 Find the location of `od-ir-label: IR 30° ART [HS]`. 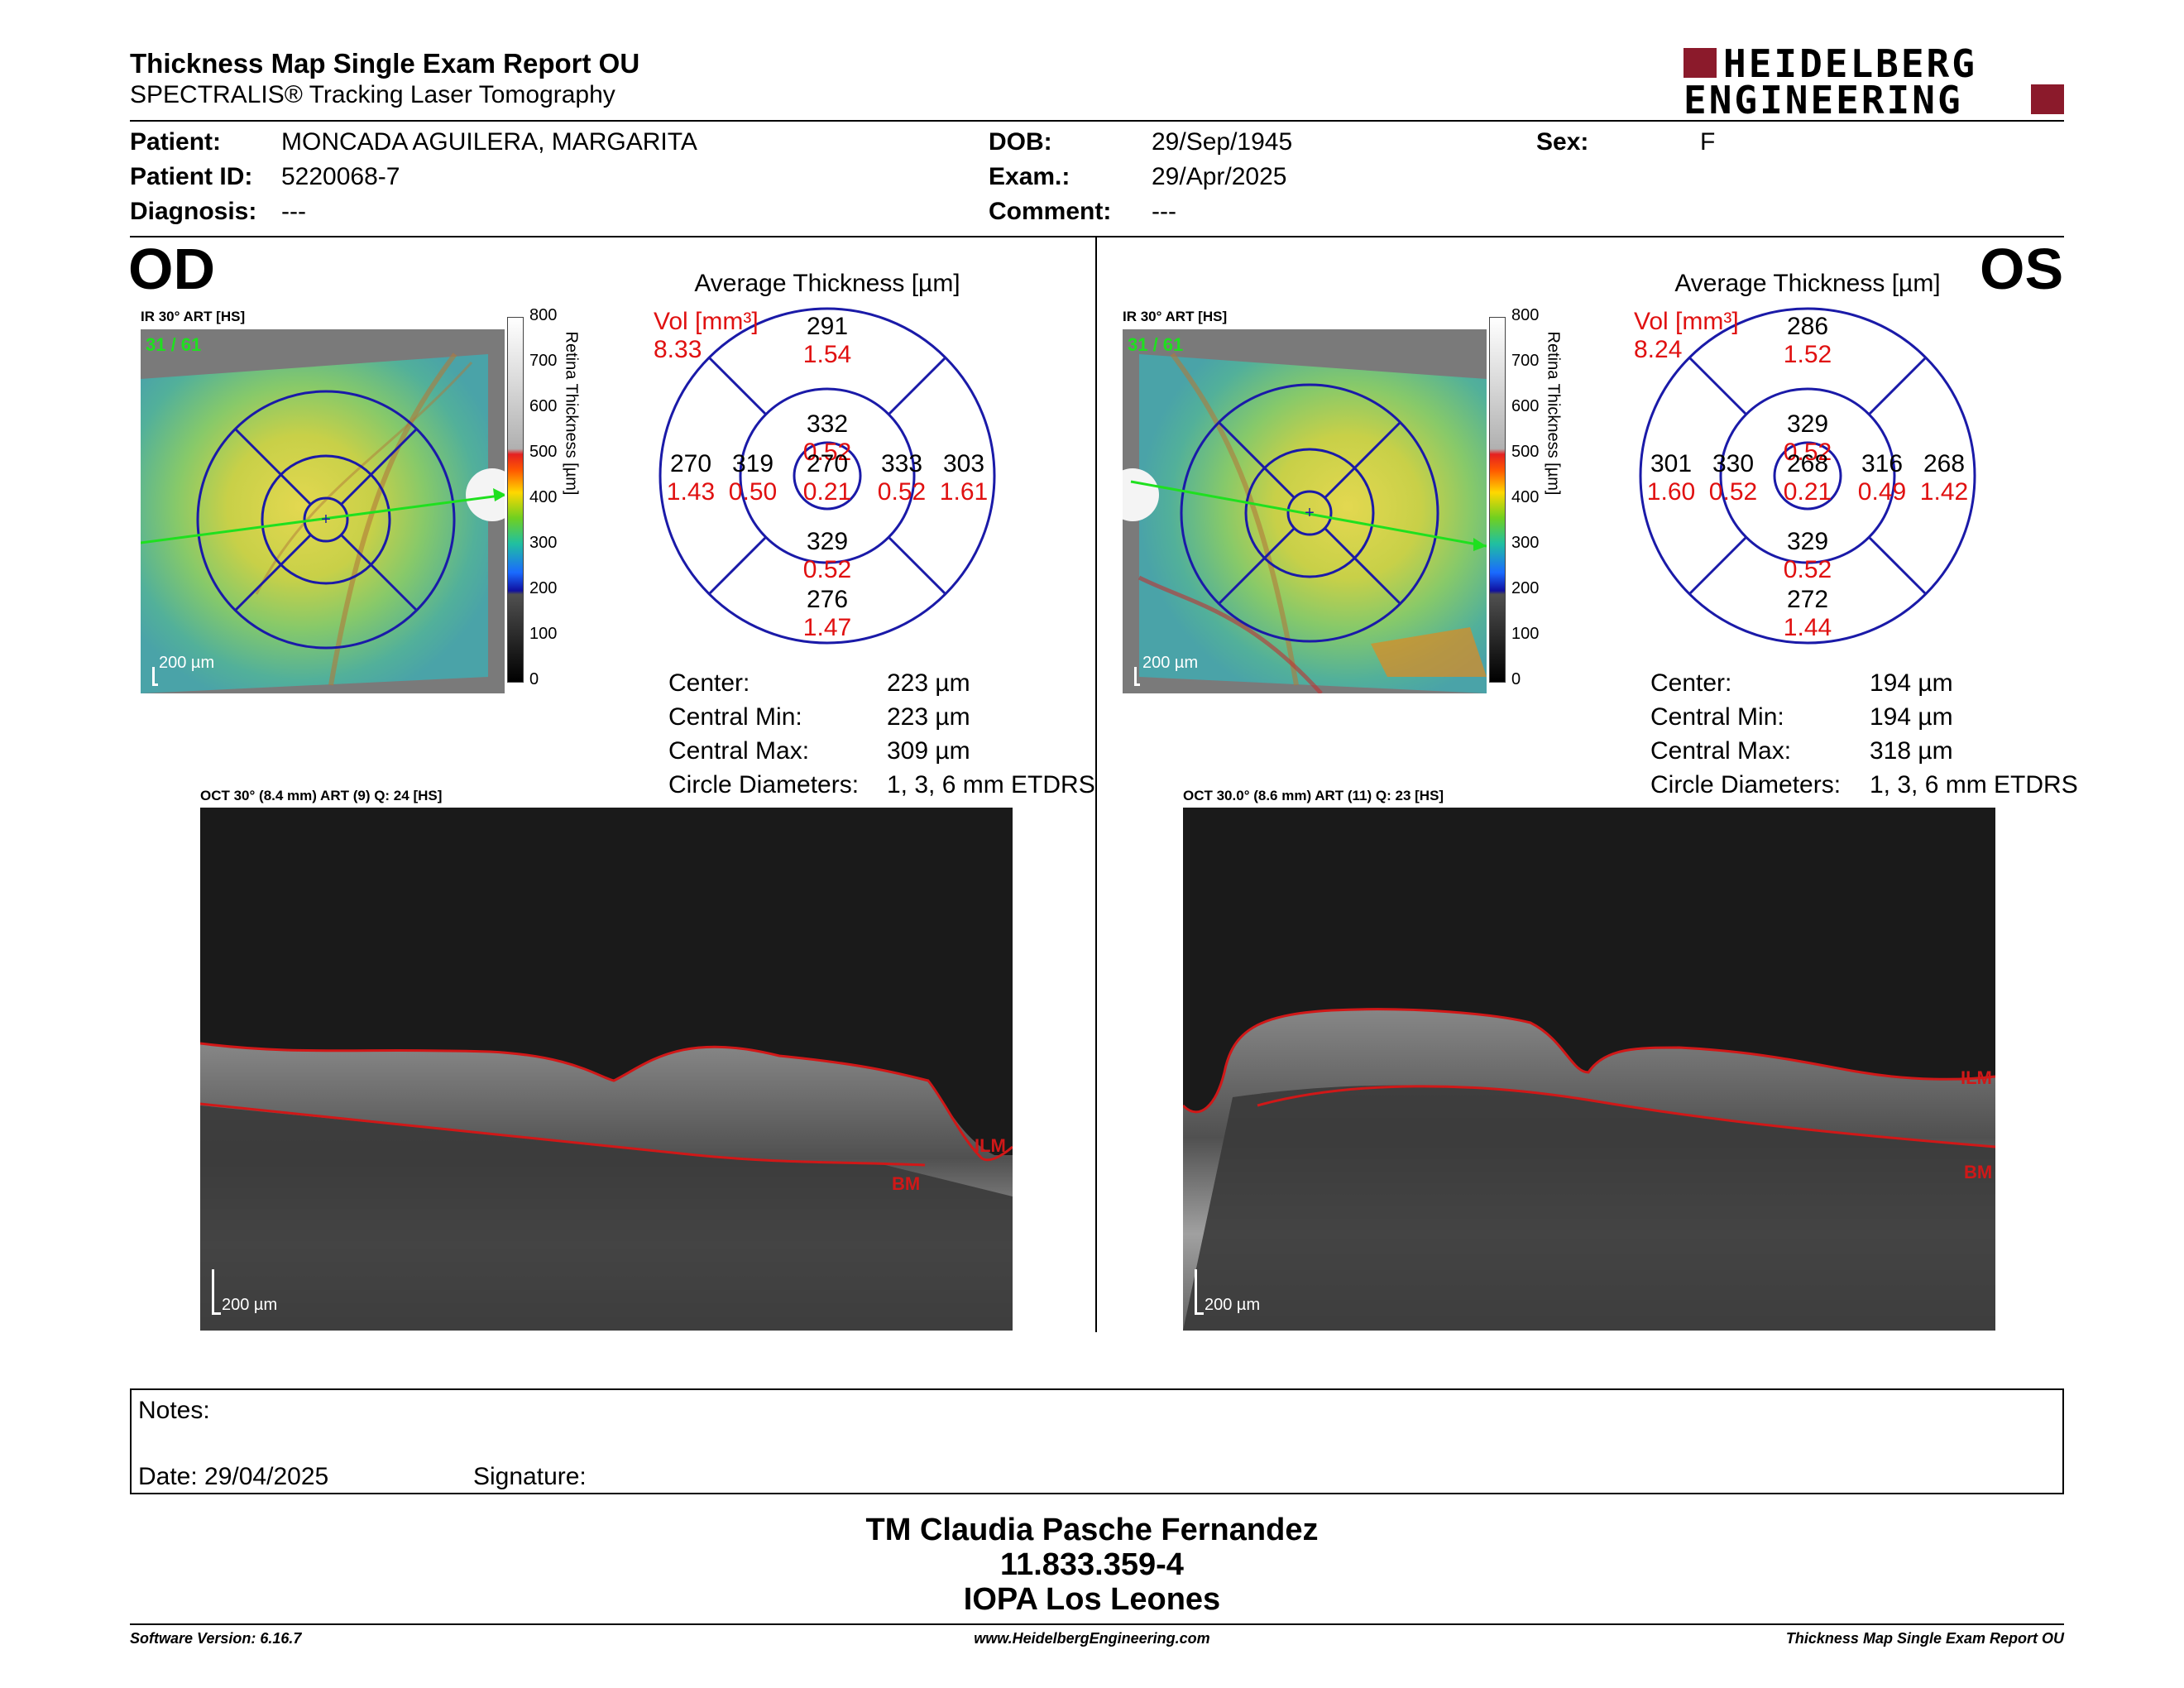

od-ir-label: IR 30° ART [HS] is located at coordinates (193, 316).